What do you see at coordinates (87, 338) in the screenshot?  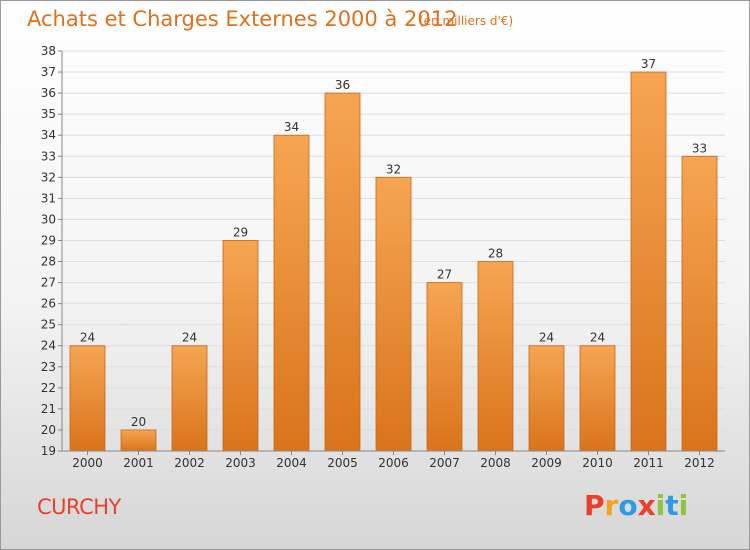 I see `value-label-2000: 24` at bounding box center [87, 338].